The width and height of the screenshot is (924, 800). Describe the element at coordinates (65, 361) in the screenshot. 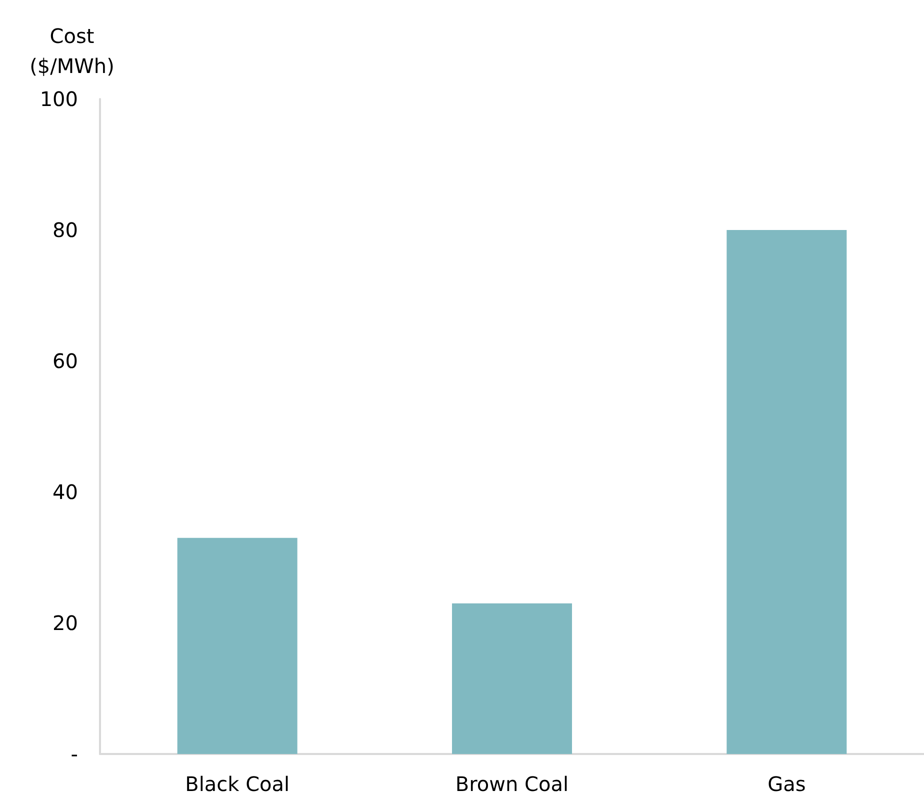

I see `y-tick-label: 60` at that location.